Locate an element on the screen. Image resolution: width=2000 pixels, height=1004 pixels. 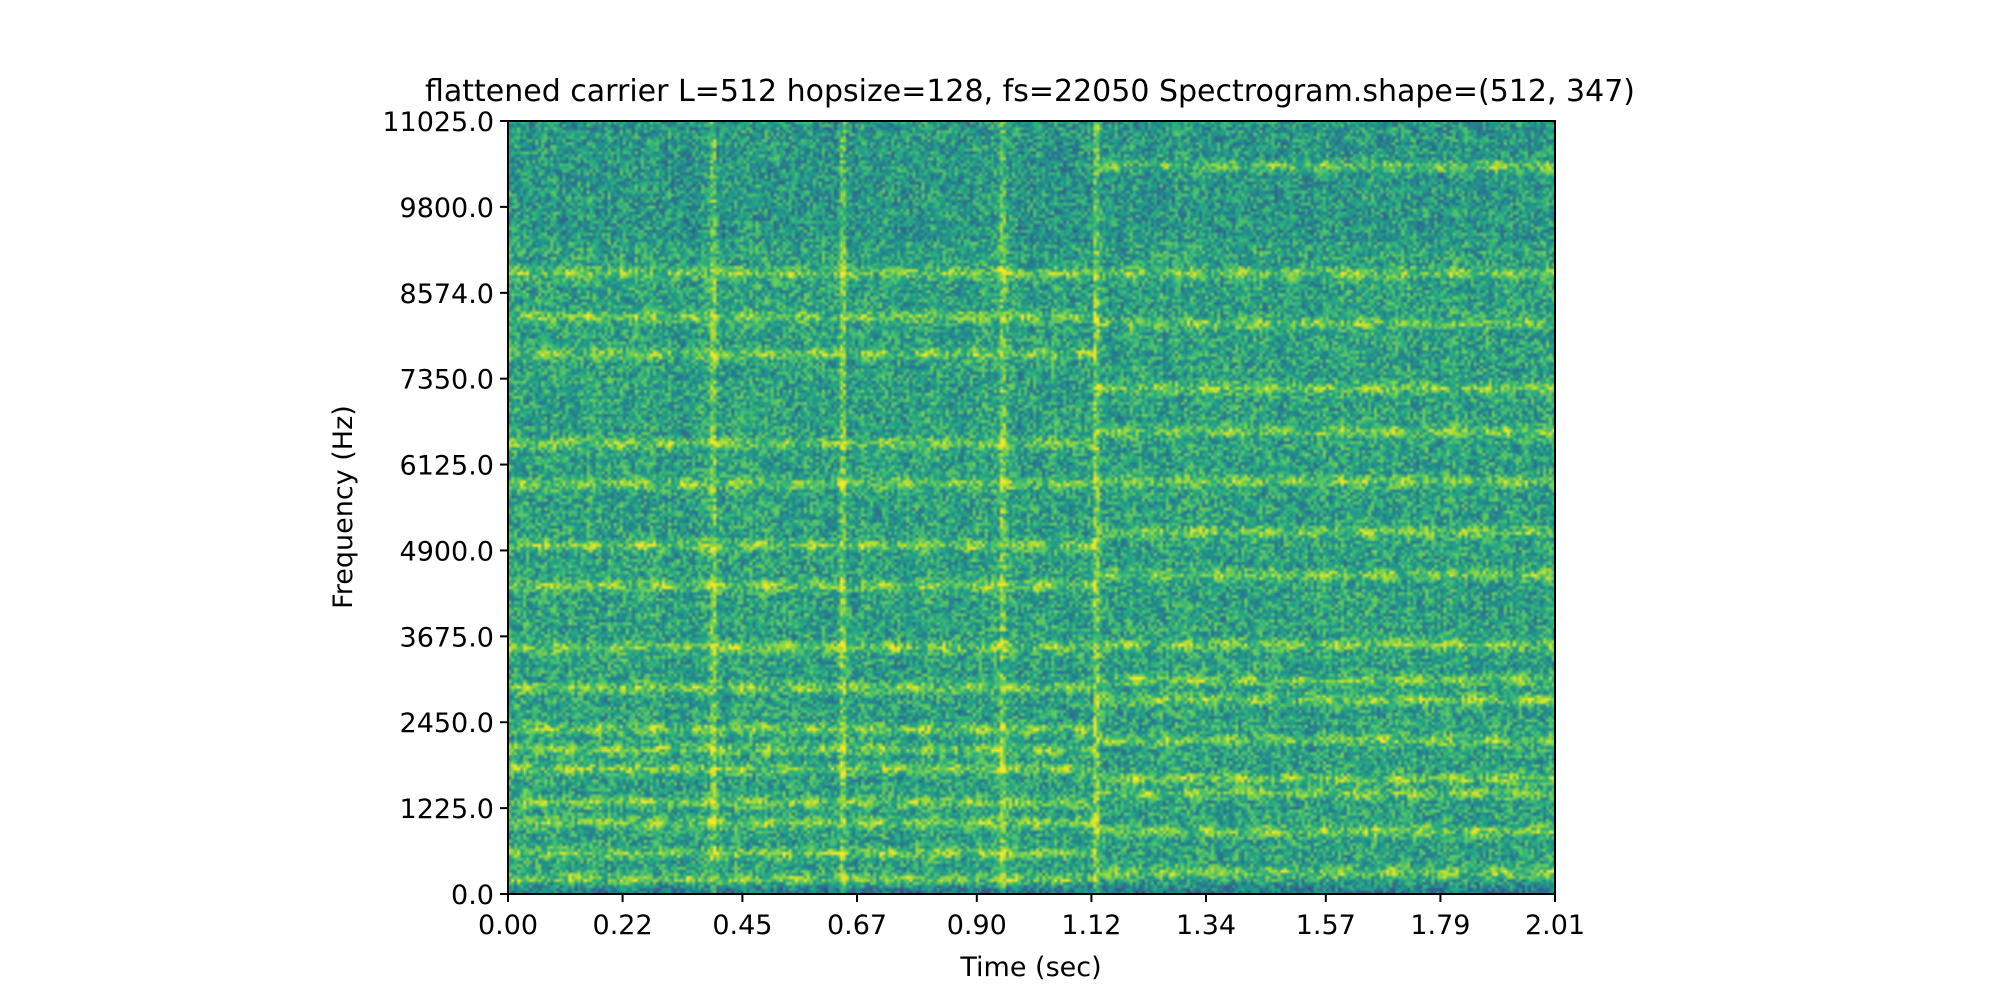
y-tick-label: 9800.0 is located at coordinates (447, 208).